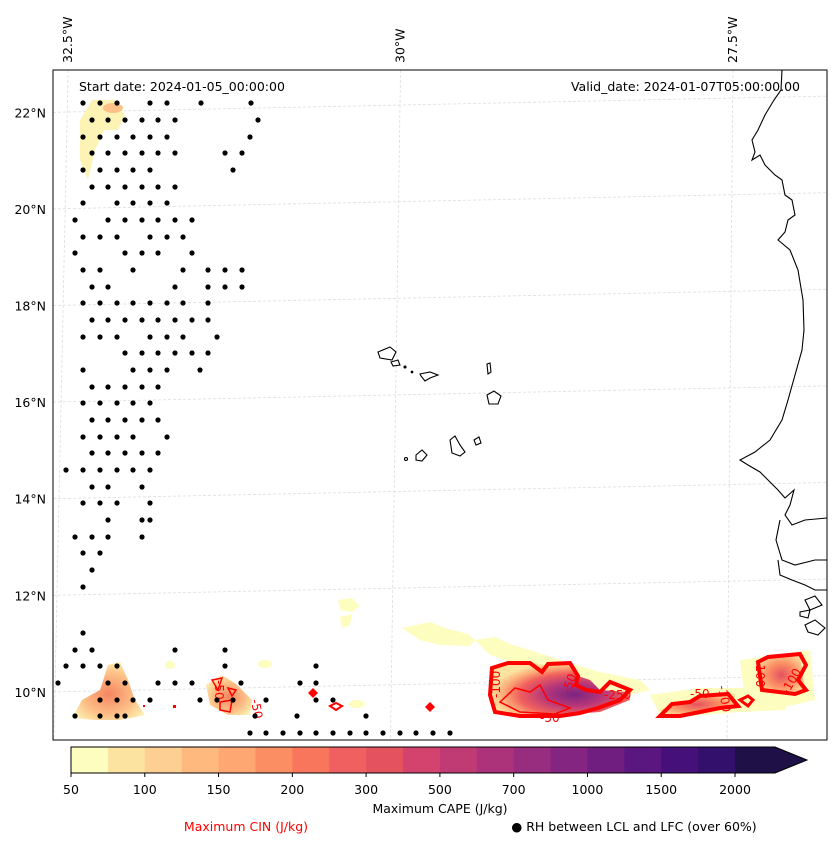 The image size is (837, 845). Describe the element at coordinates (514, 789) in the screenshot. I see `colorbar-tick-label: 700` at that location.